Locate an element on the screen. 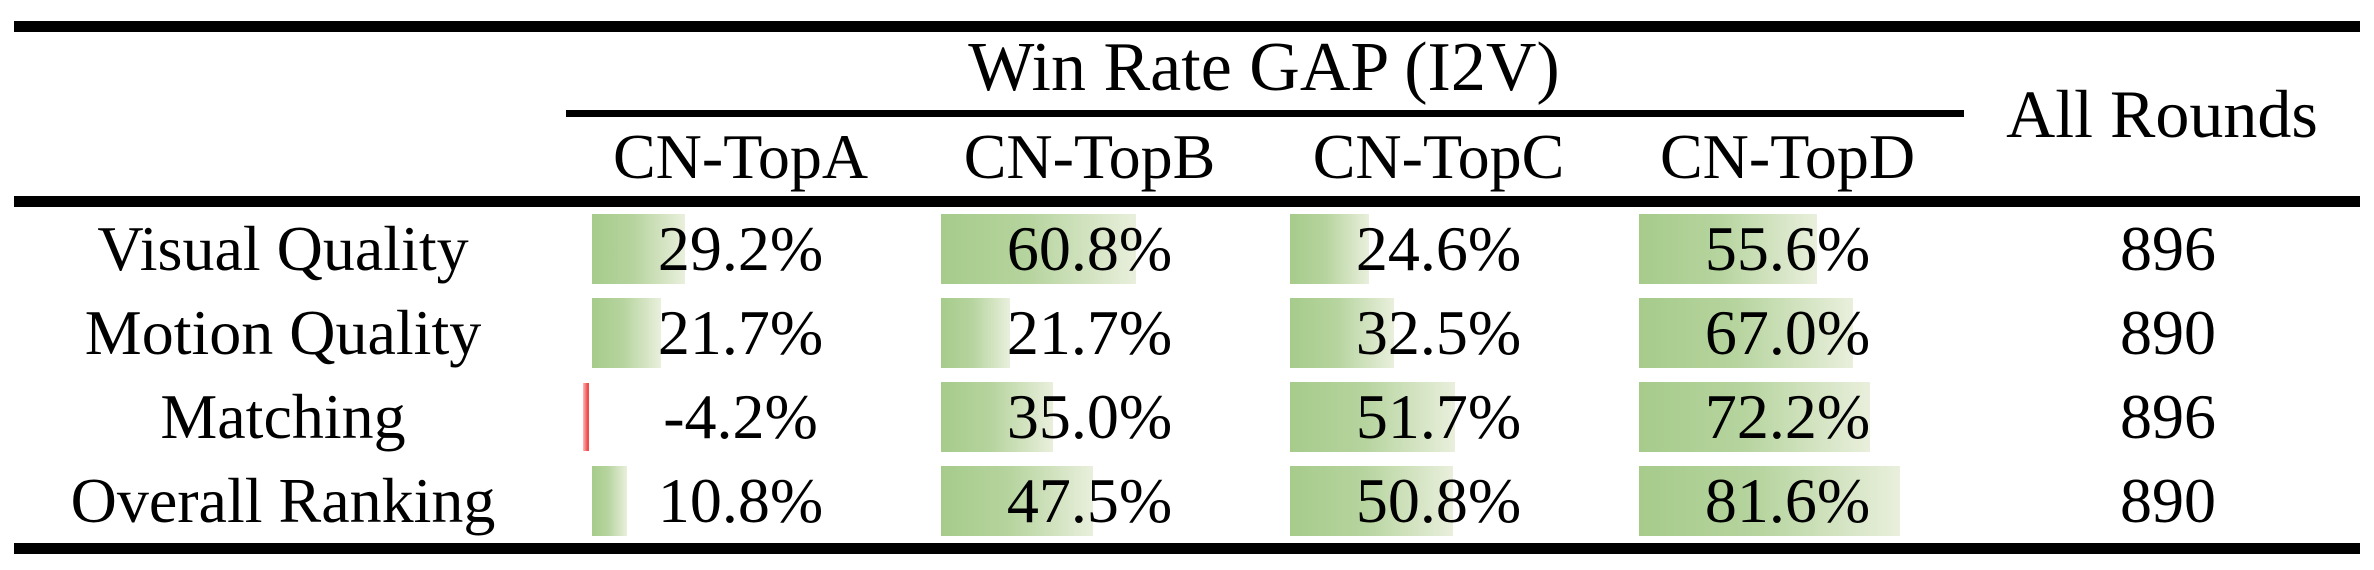  win-rate-value: 67.0% is located at coordinates (1787, 332).